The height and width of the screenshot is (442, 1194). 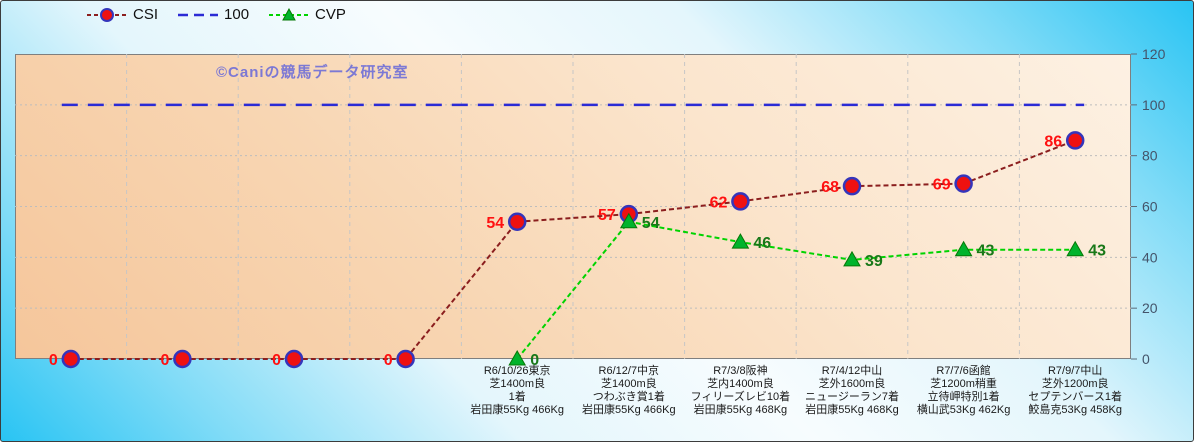 I want to click on y-tick-label: 20, so click(x=1150, y=308).